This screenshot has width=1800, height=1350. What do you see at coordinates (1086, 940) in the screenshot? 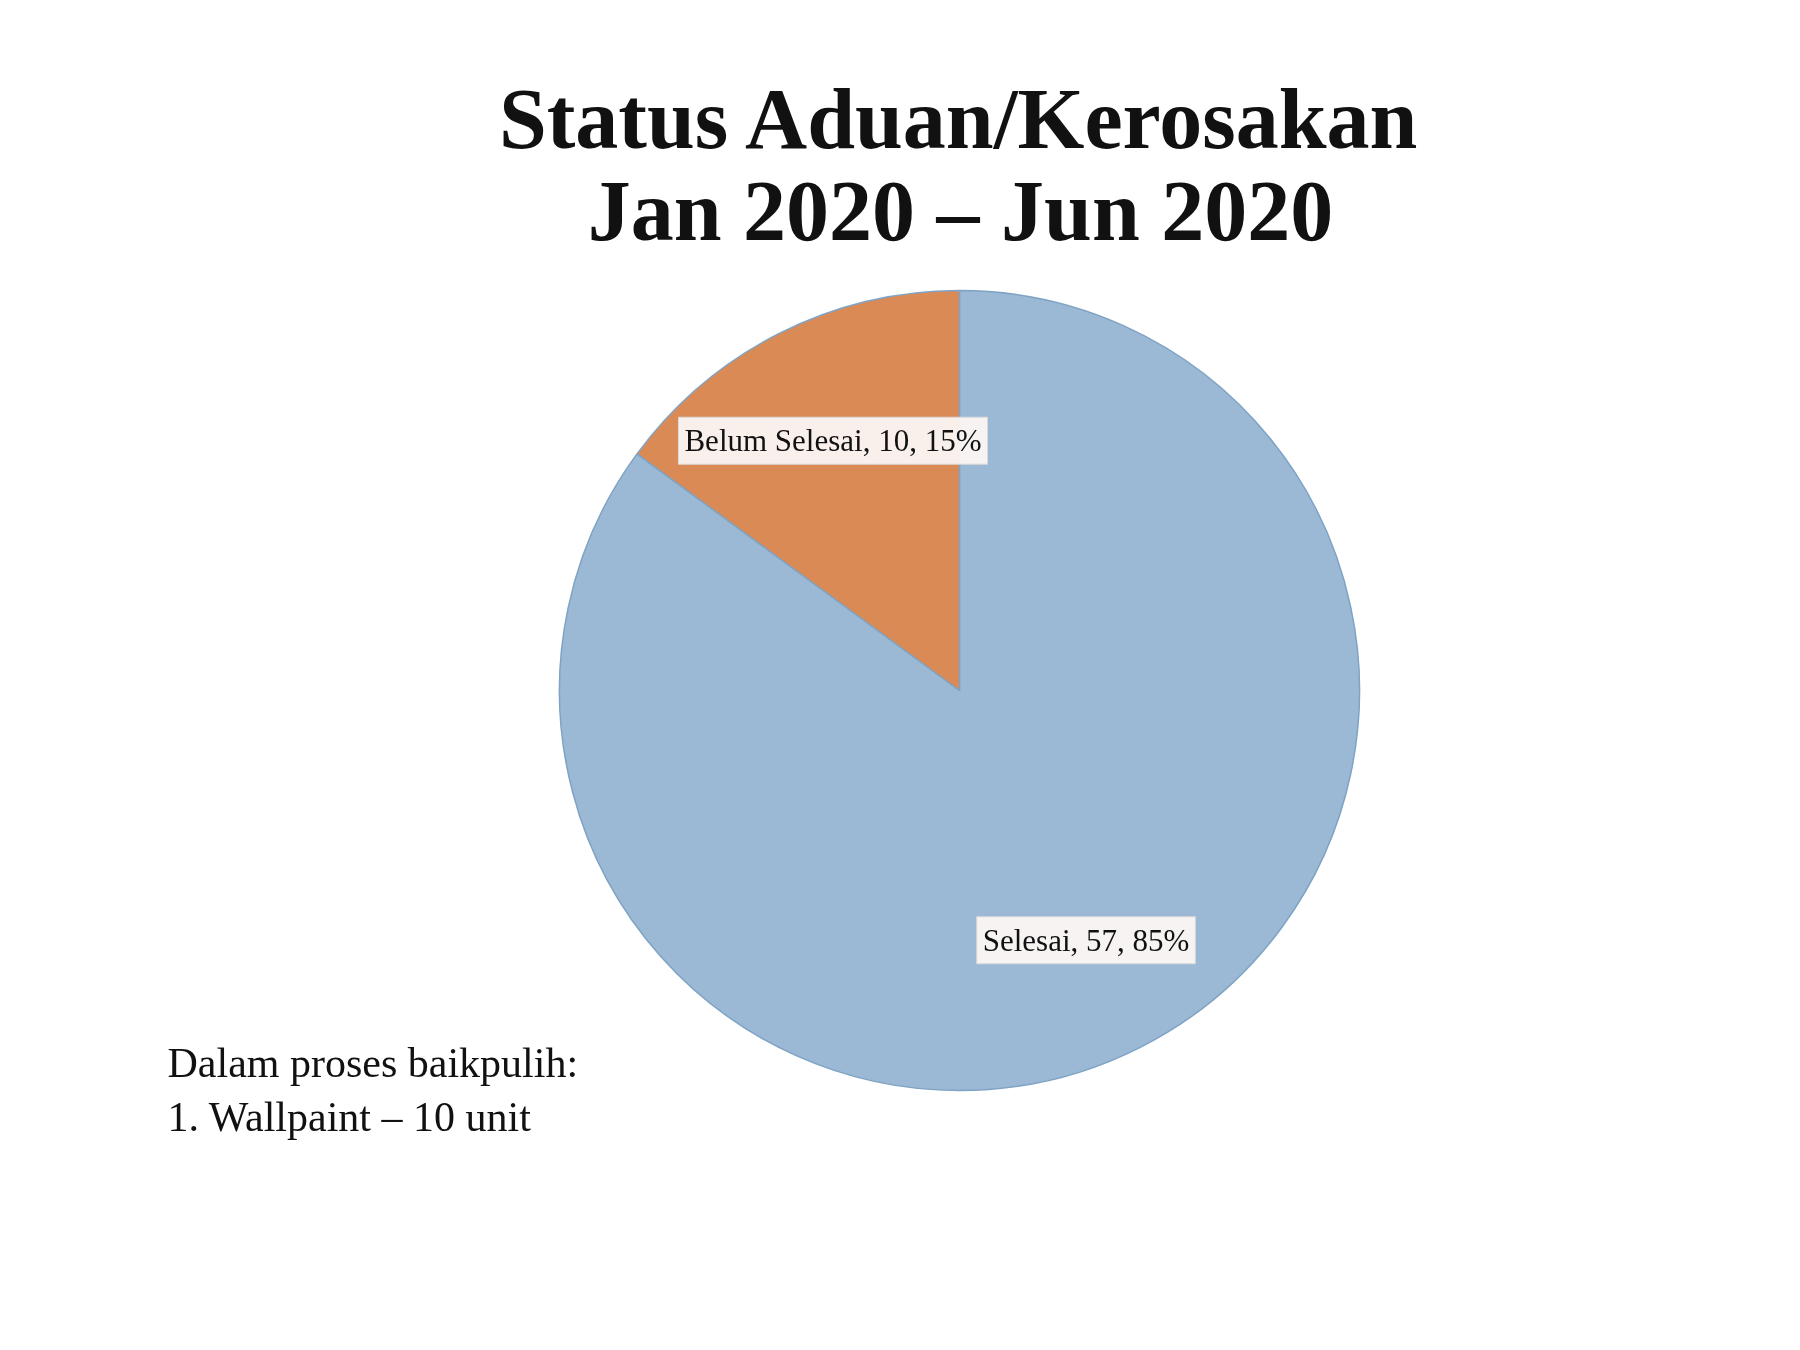
I see `slice-label: Selesai, 57, 85%` at bounding box center [1086, 940].